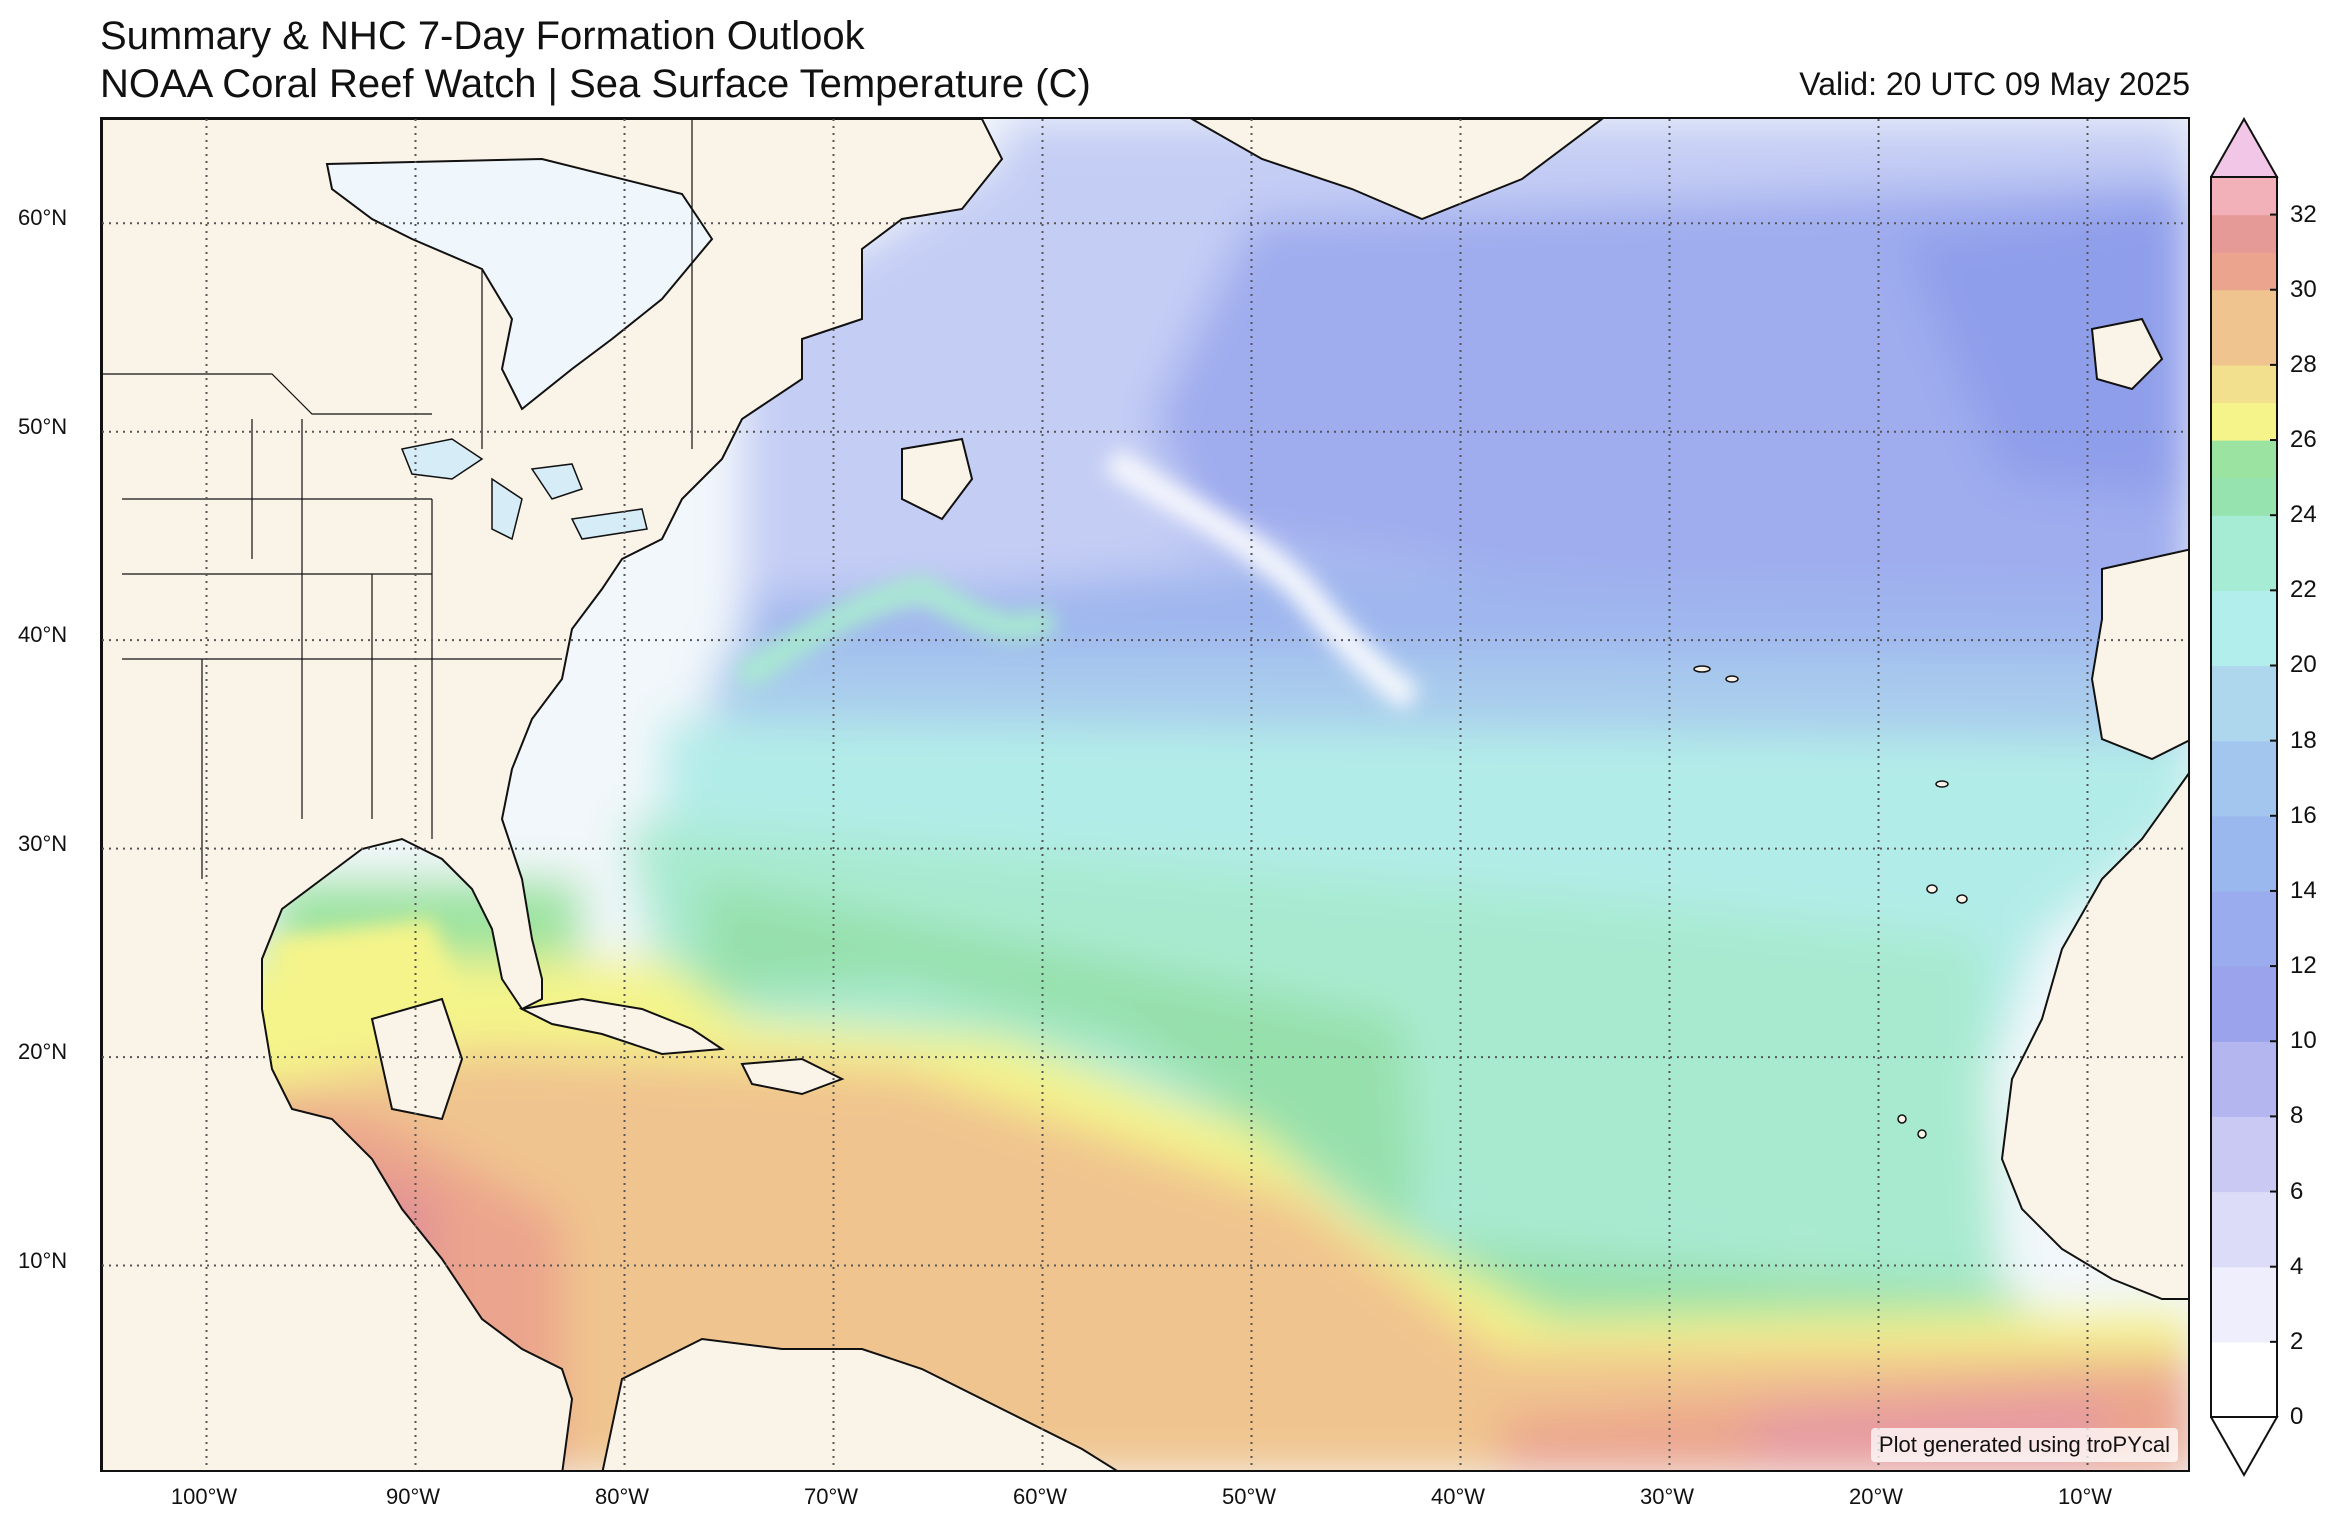  What do you see at coordinates (621, 1026) in the screenshot?
I see `cuba` at bounding box center [621, 1026].